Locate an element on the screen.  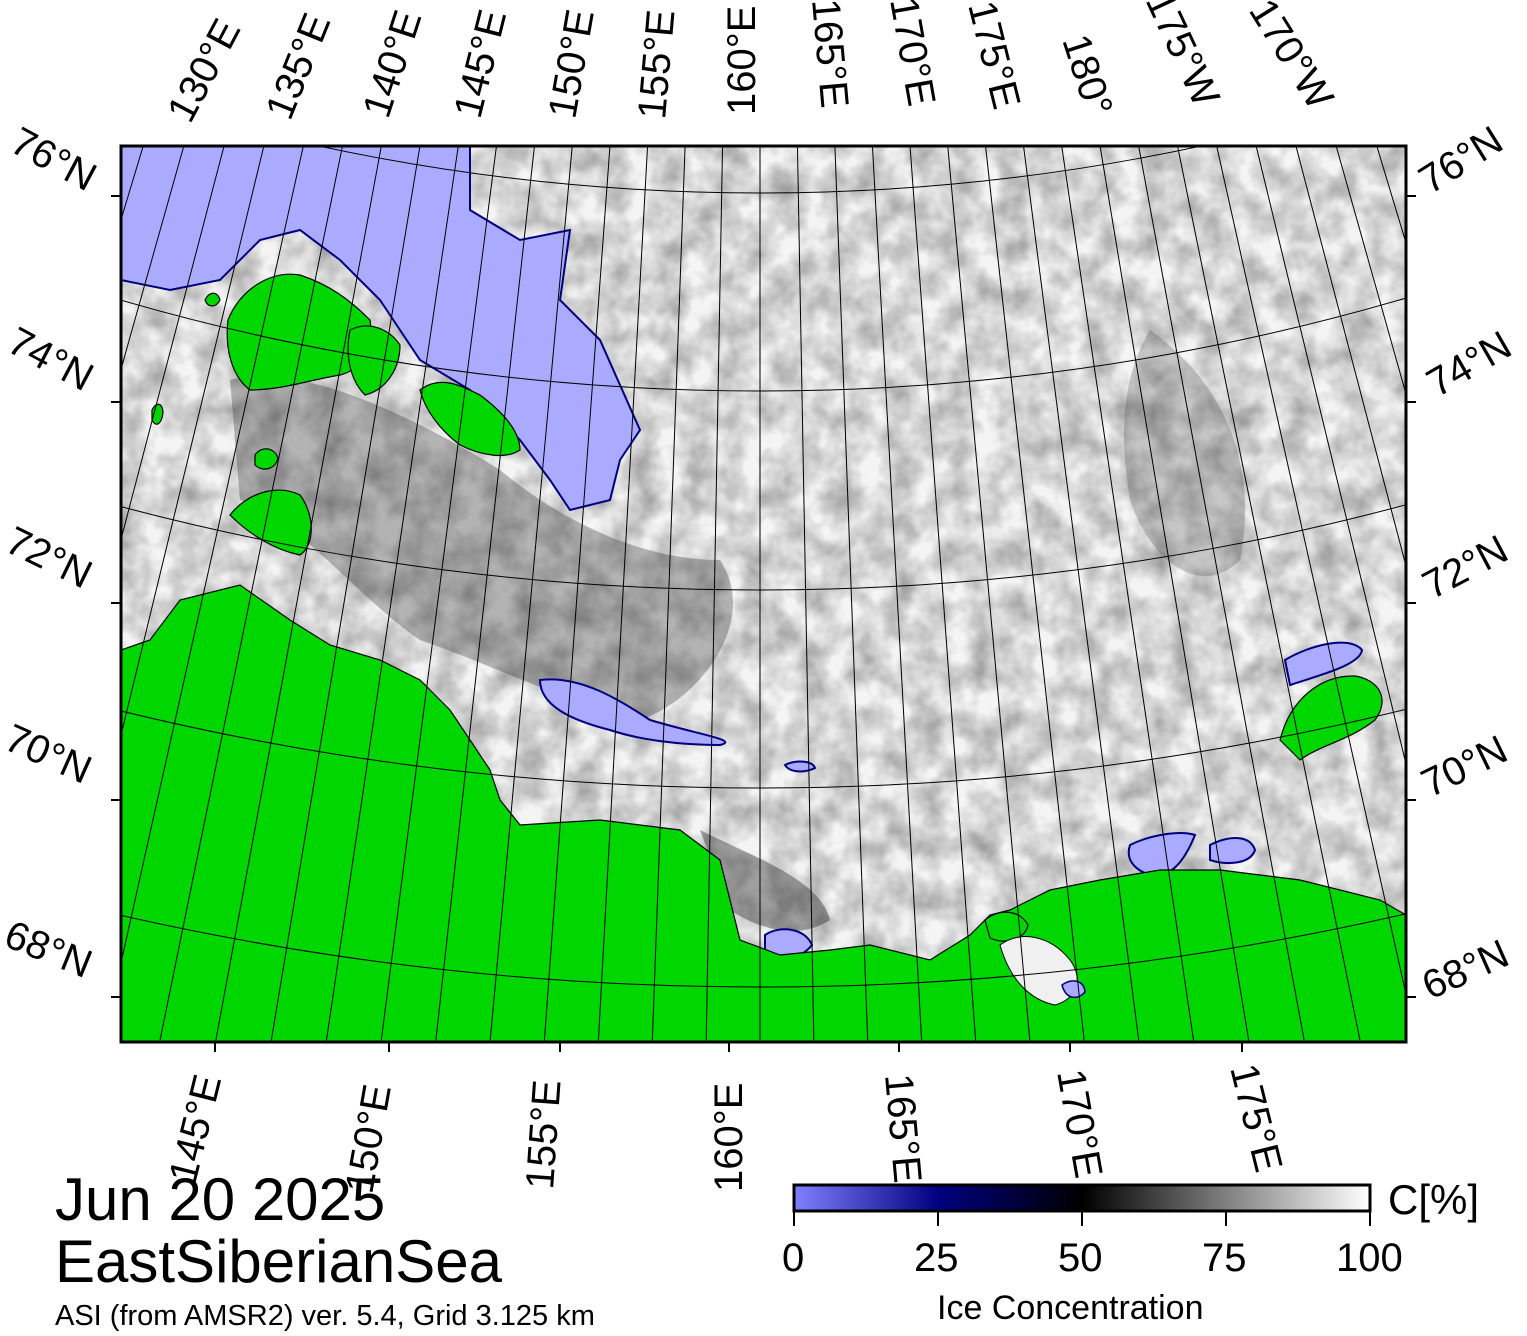
left-latitude-labels: 76°N 74°N 72°N 70°N 68°N is located at coordinates (51, 553).